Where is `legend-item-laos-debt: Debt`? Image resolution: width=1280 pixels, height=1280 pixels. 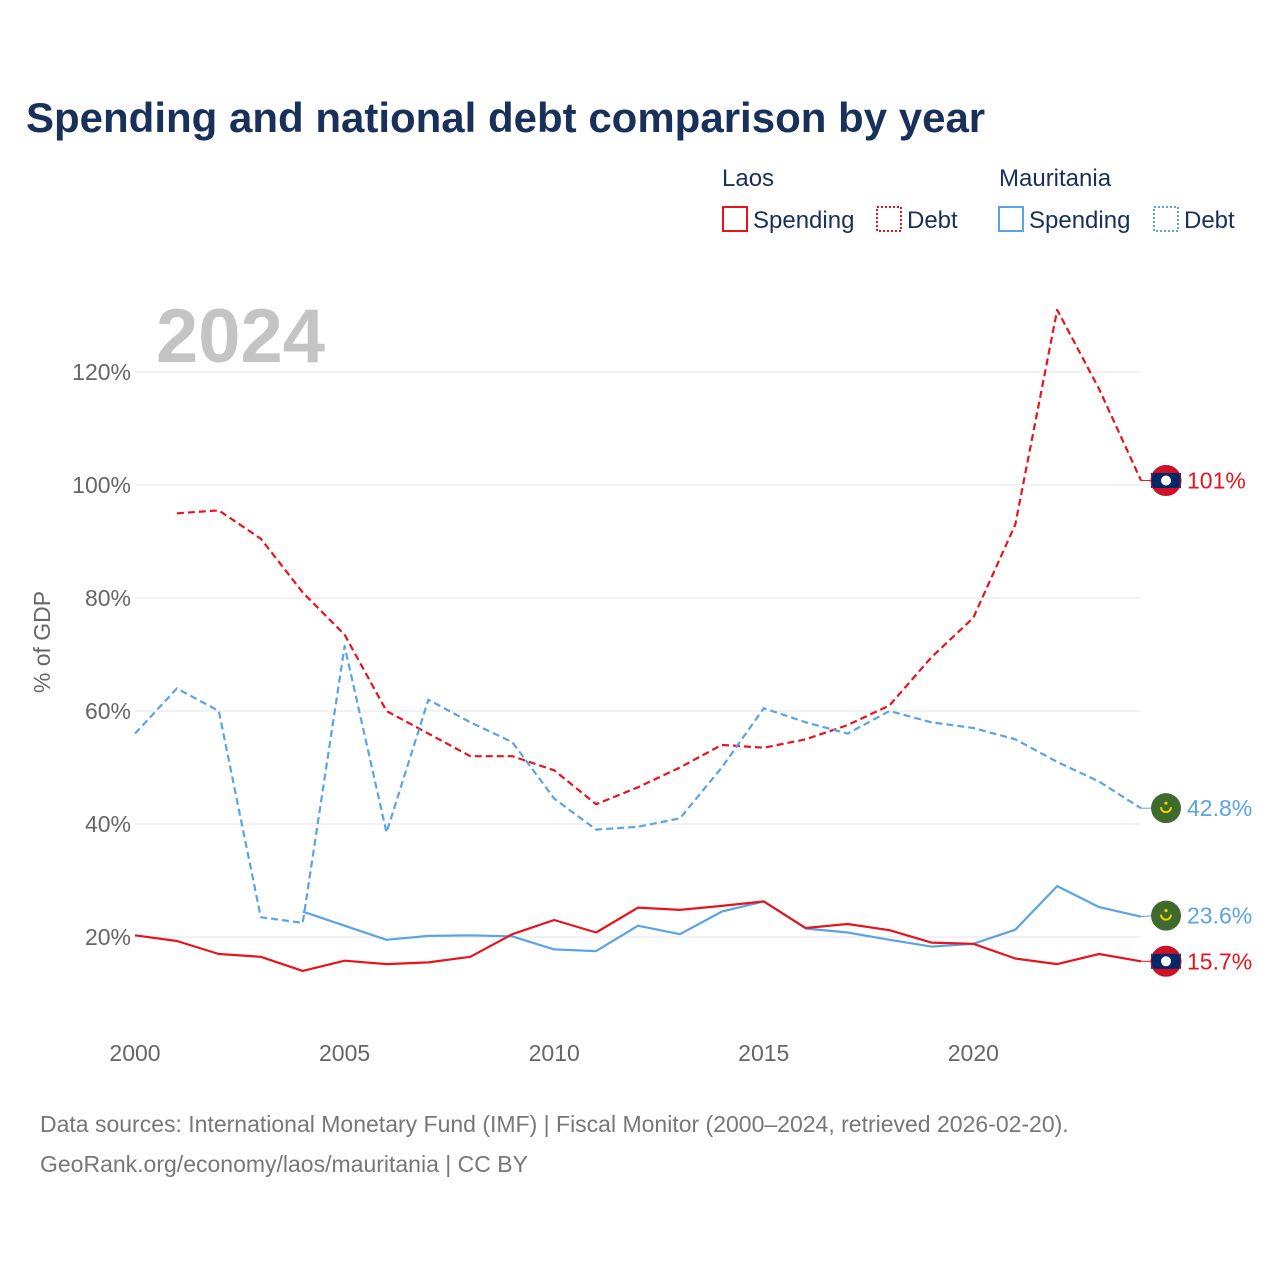
legend-item-laos-debt: Debt is located at coordinates (917, 220).